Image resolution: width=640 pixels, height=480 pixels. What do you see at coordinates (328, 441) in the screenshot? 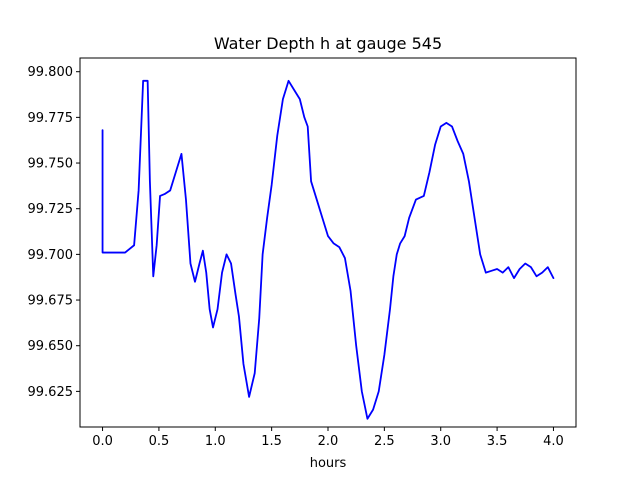
I see `x-tick-label: 2.0` at bounding box center [328, 441].